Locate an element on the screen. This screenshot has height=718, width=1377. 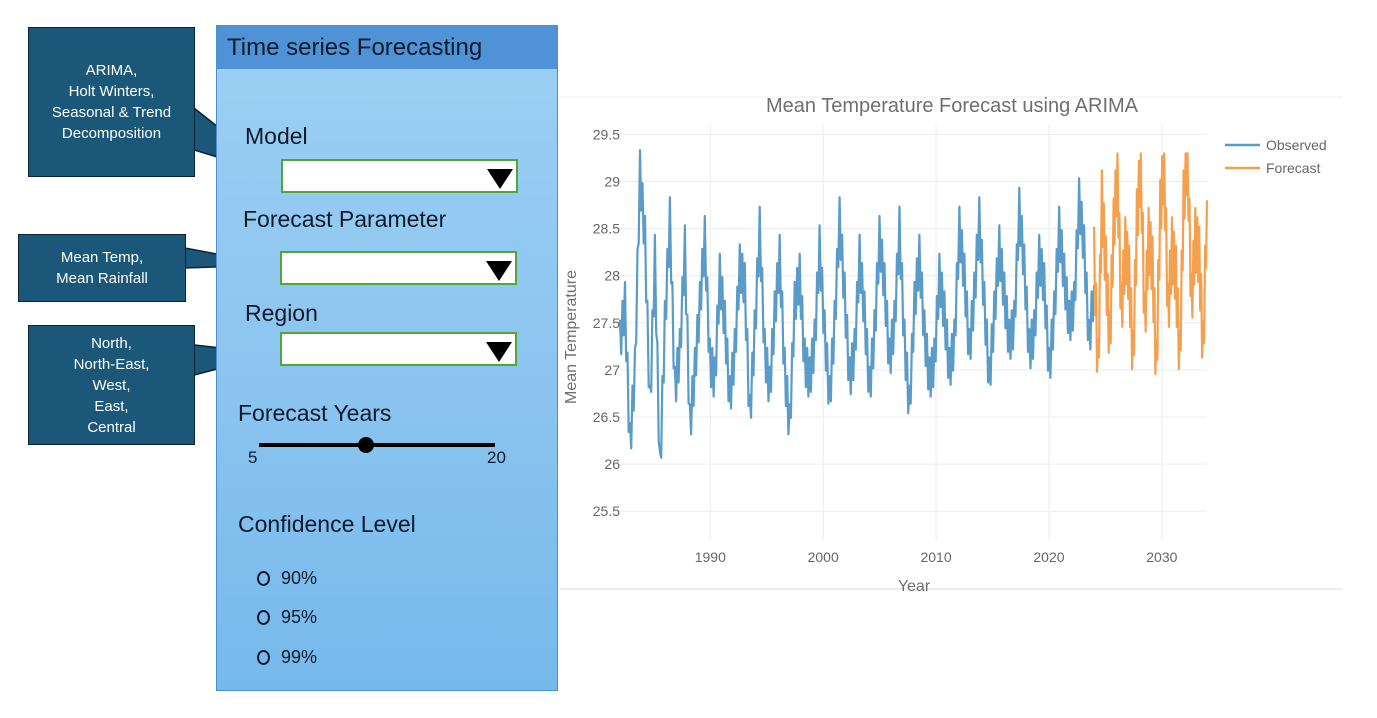
y-tick-label: 25.5 is located at coordinates (606, 511).